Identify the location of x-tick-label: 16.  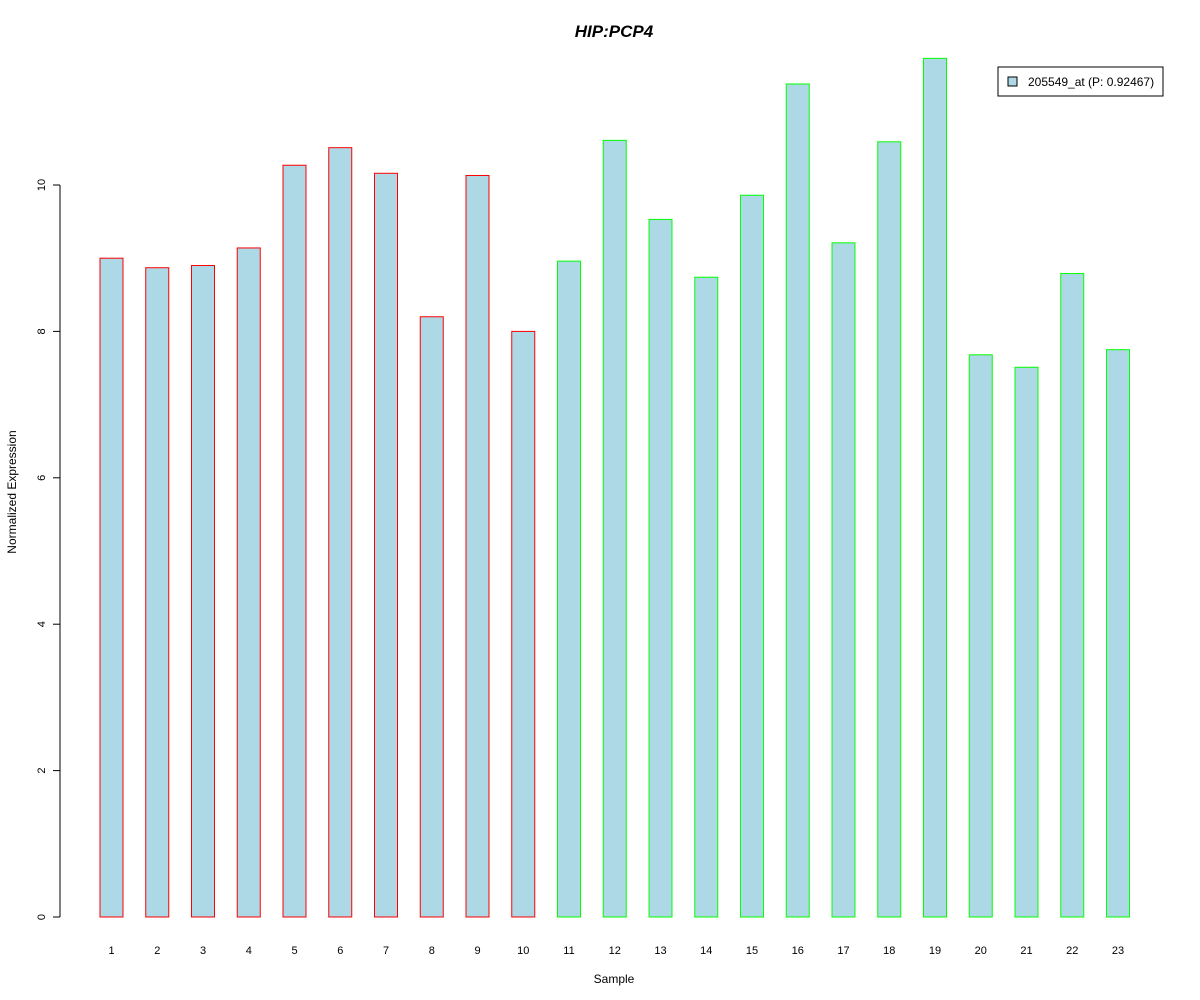
(798, 951).